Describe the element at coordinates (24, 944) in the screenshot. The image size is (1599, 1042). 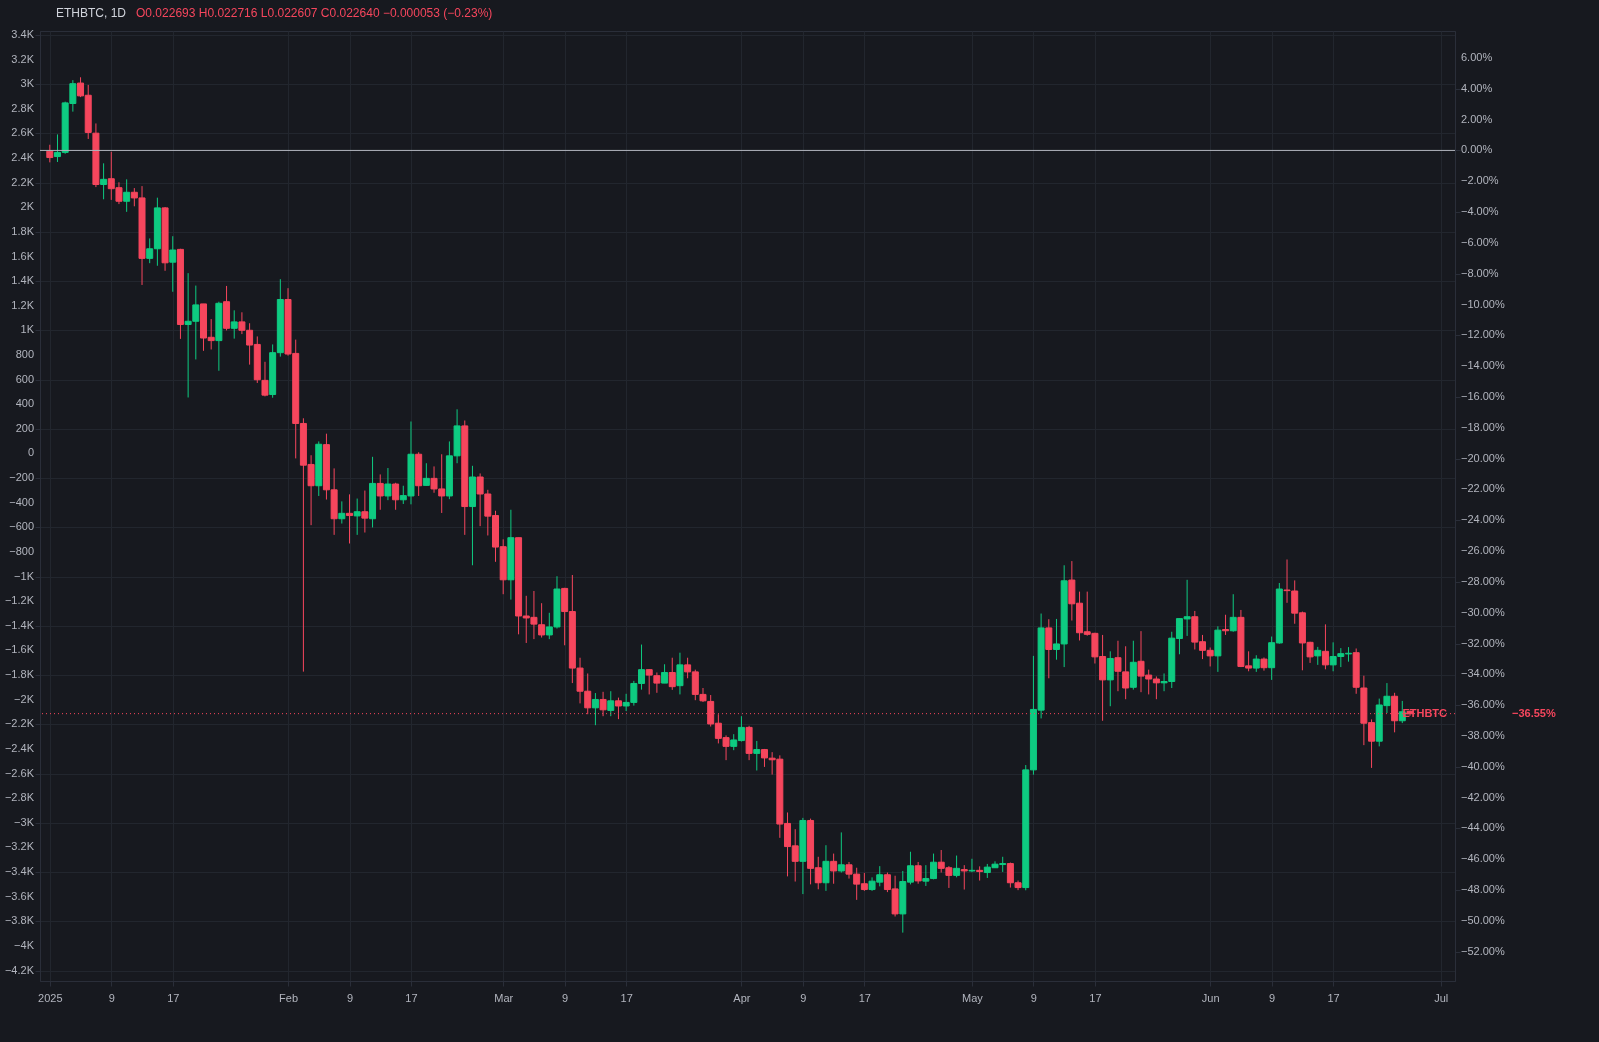
I see `y-tick-label: −4K` at that location.